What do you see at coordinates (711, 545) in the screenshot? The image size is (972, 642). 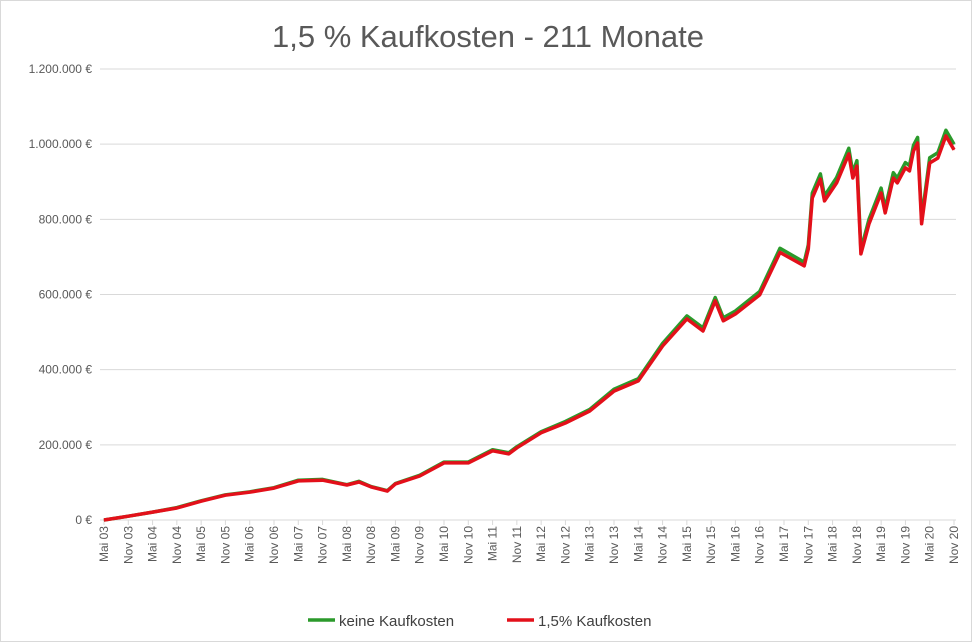 I see `x-tick-label: Nov 15` at bounding box center [711, 545].